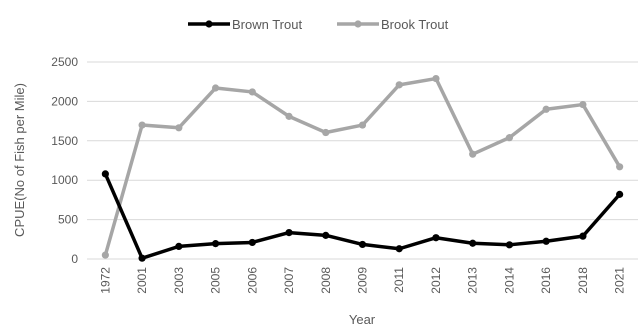 The height and width of the screenshot is (329, 639). I want to click on point-brown-trout-2009, so click(362, 244).